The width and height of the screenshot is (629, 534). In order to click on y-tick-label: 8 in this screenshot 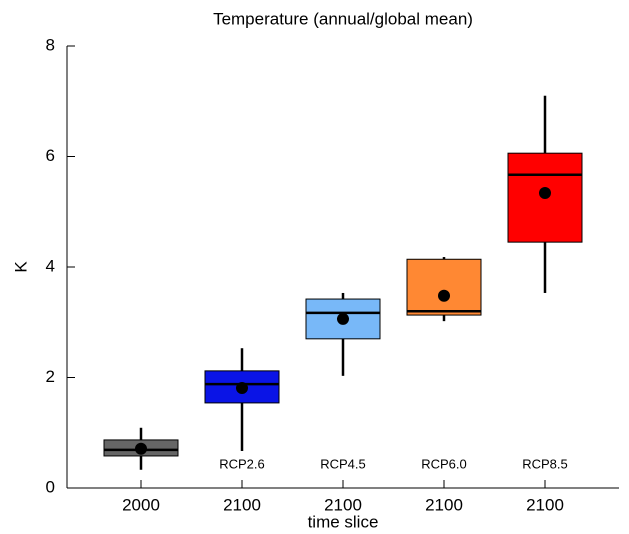, I will do `click(50, 44)`.